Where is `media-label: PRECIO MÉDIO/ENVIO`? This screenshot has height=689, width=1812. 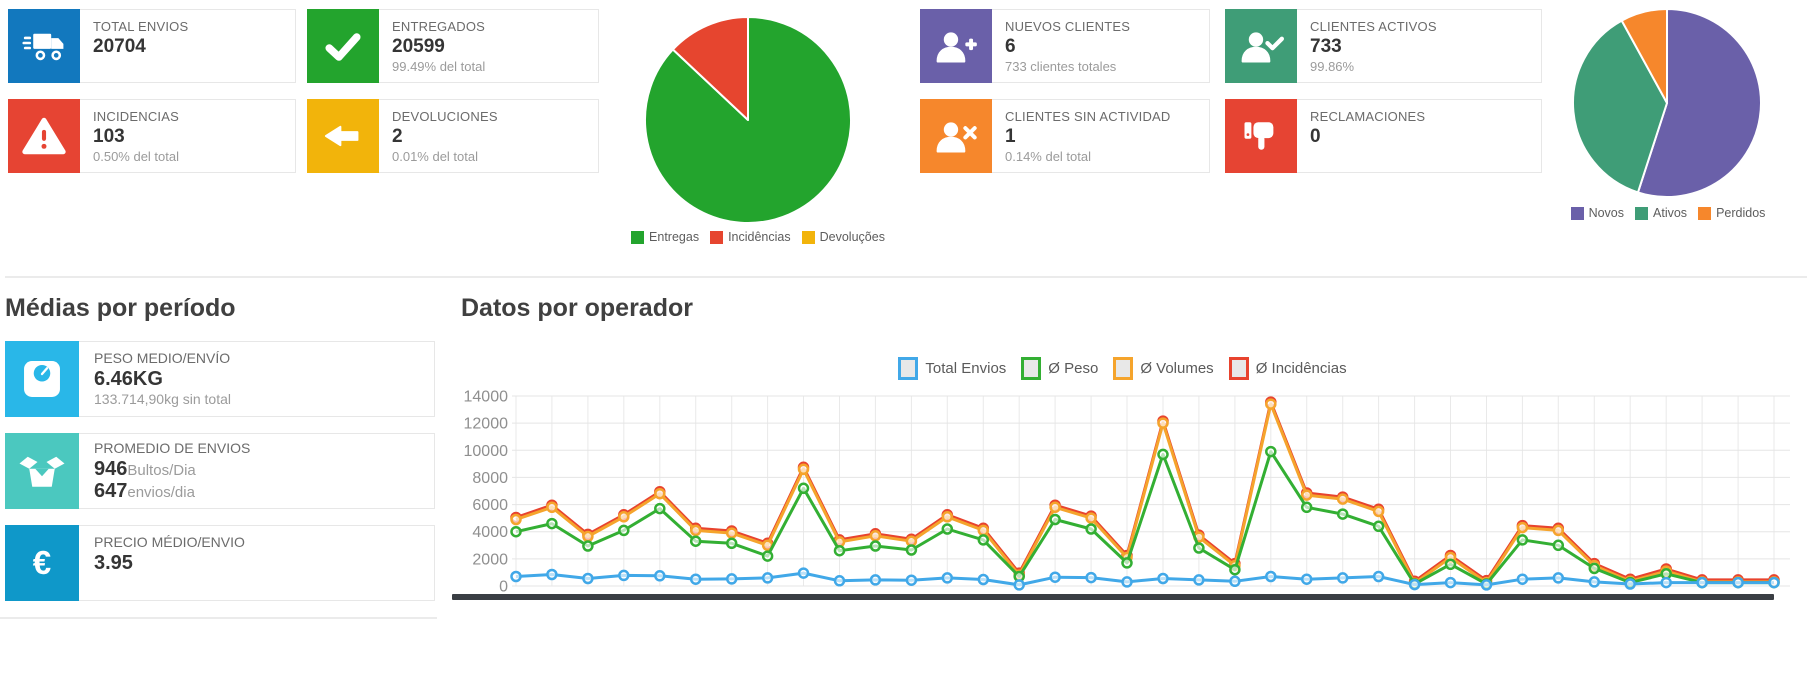
media-label: PRECIO MÉDIO/ENVIO is located at coordinates (169, 542).